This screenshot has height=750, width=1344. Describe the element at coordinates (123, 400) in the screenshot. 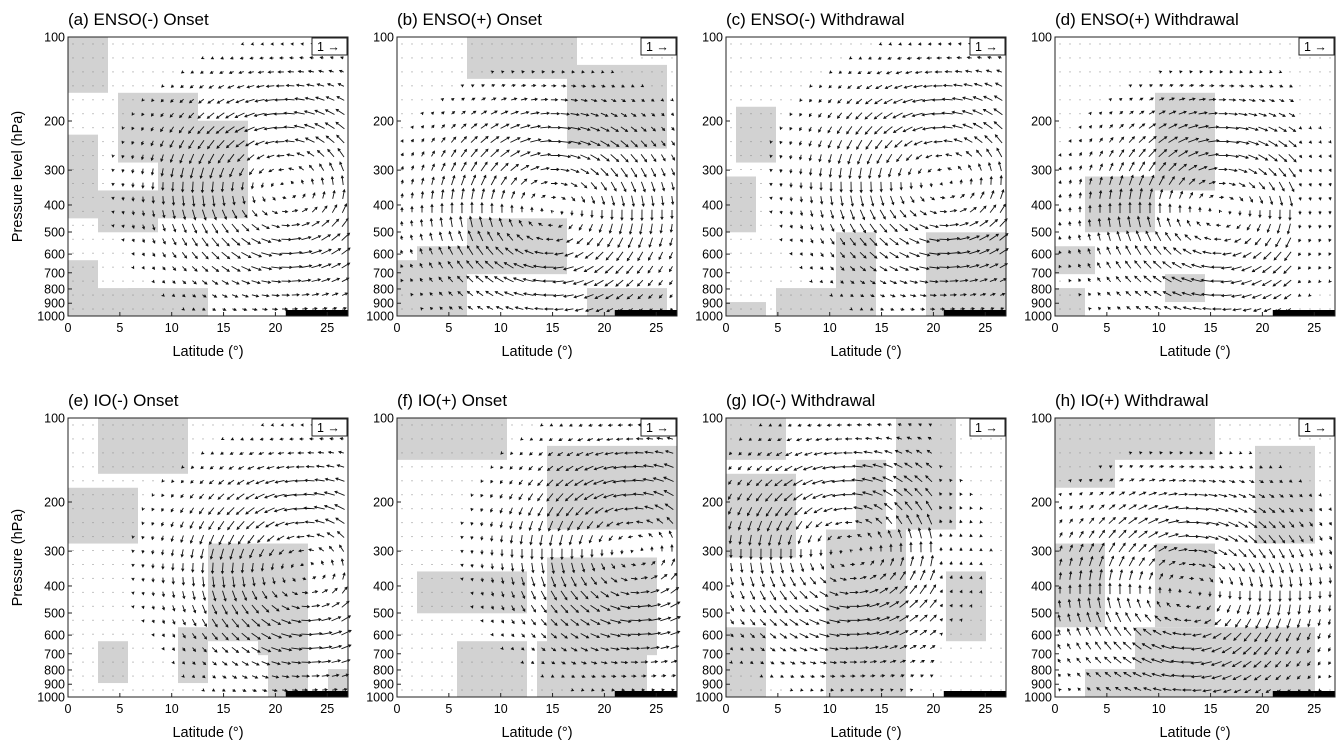

I see `panel-title: (e) IO(-) Onset` at that location.